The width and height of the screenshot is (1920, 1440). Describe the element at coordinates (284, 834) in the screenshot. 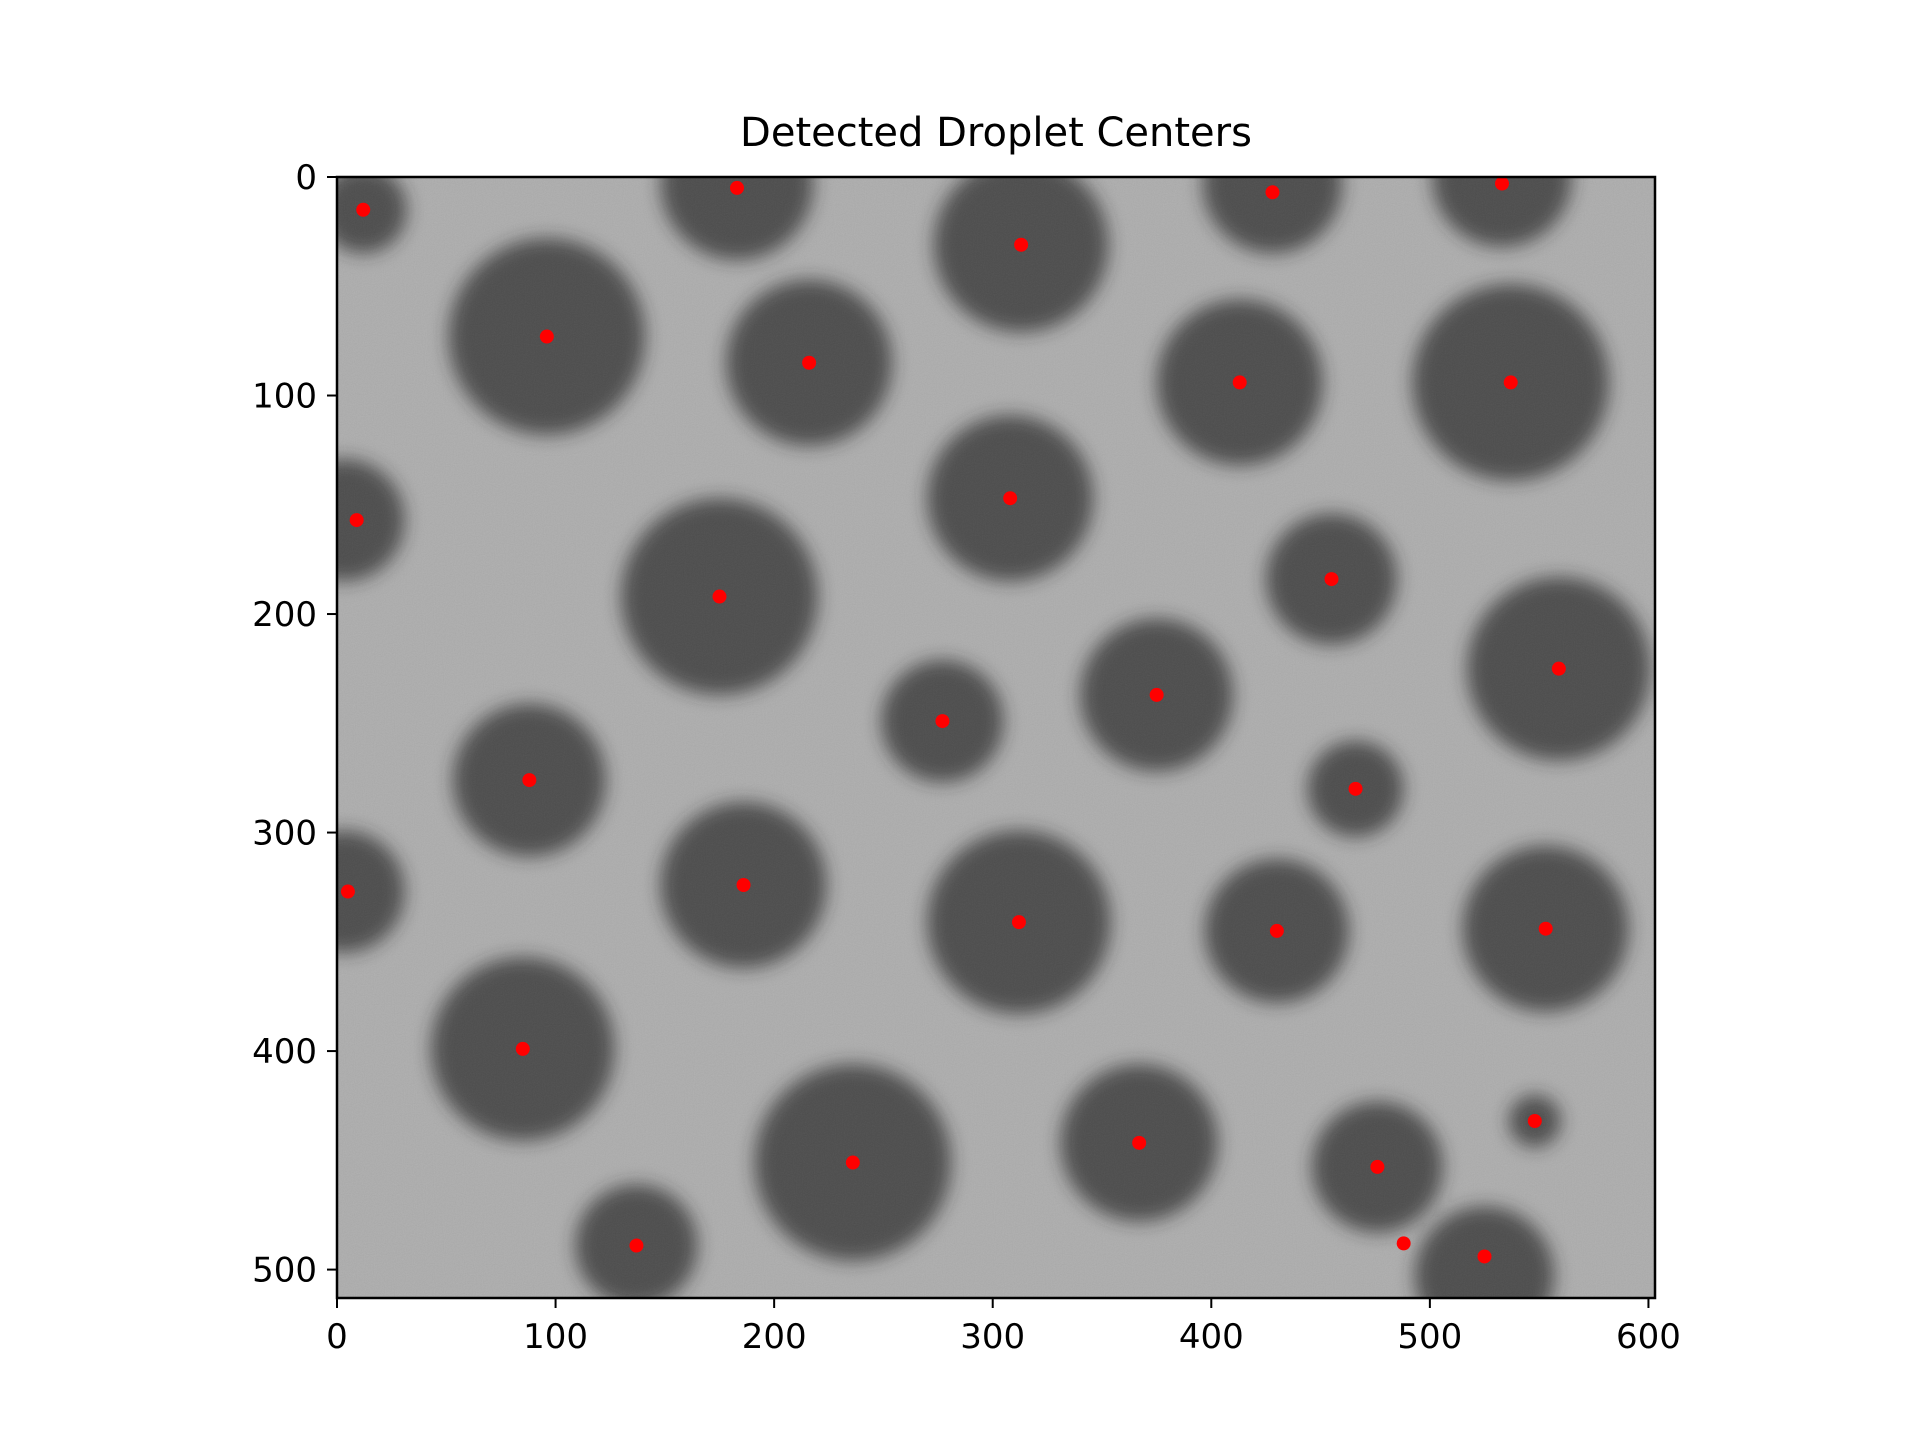

I see `y-tick-label-300: 300` at that location.